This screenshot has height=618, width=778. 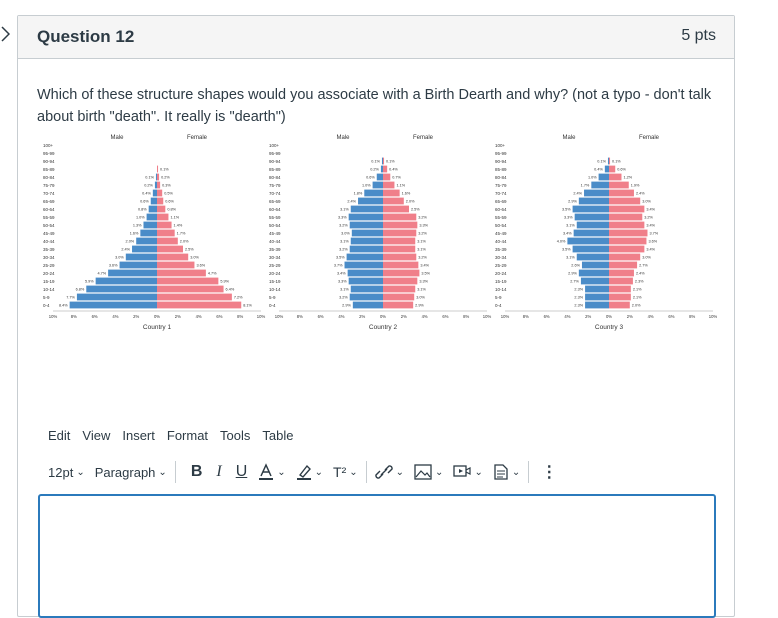 What do you see at coordinates (130, 242) in the screenshot?
I see `male-value-label: 2.0%` at bounding box center [130, 242].